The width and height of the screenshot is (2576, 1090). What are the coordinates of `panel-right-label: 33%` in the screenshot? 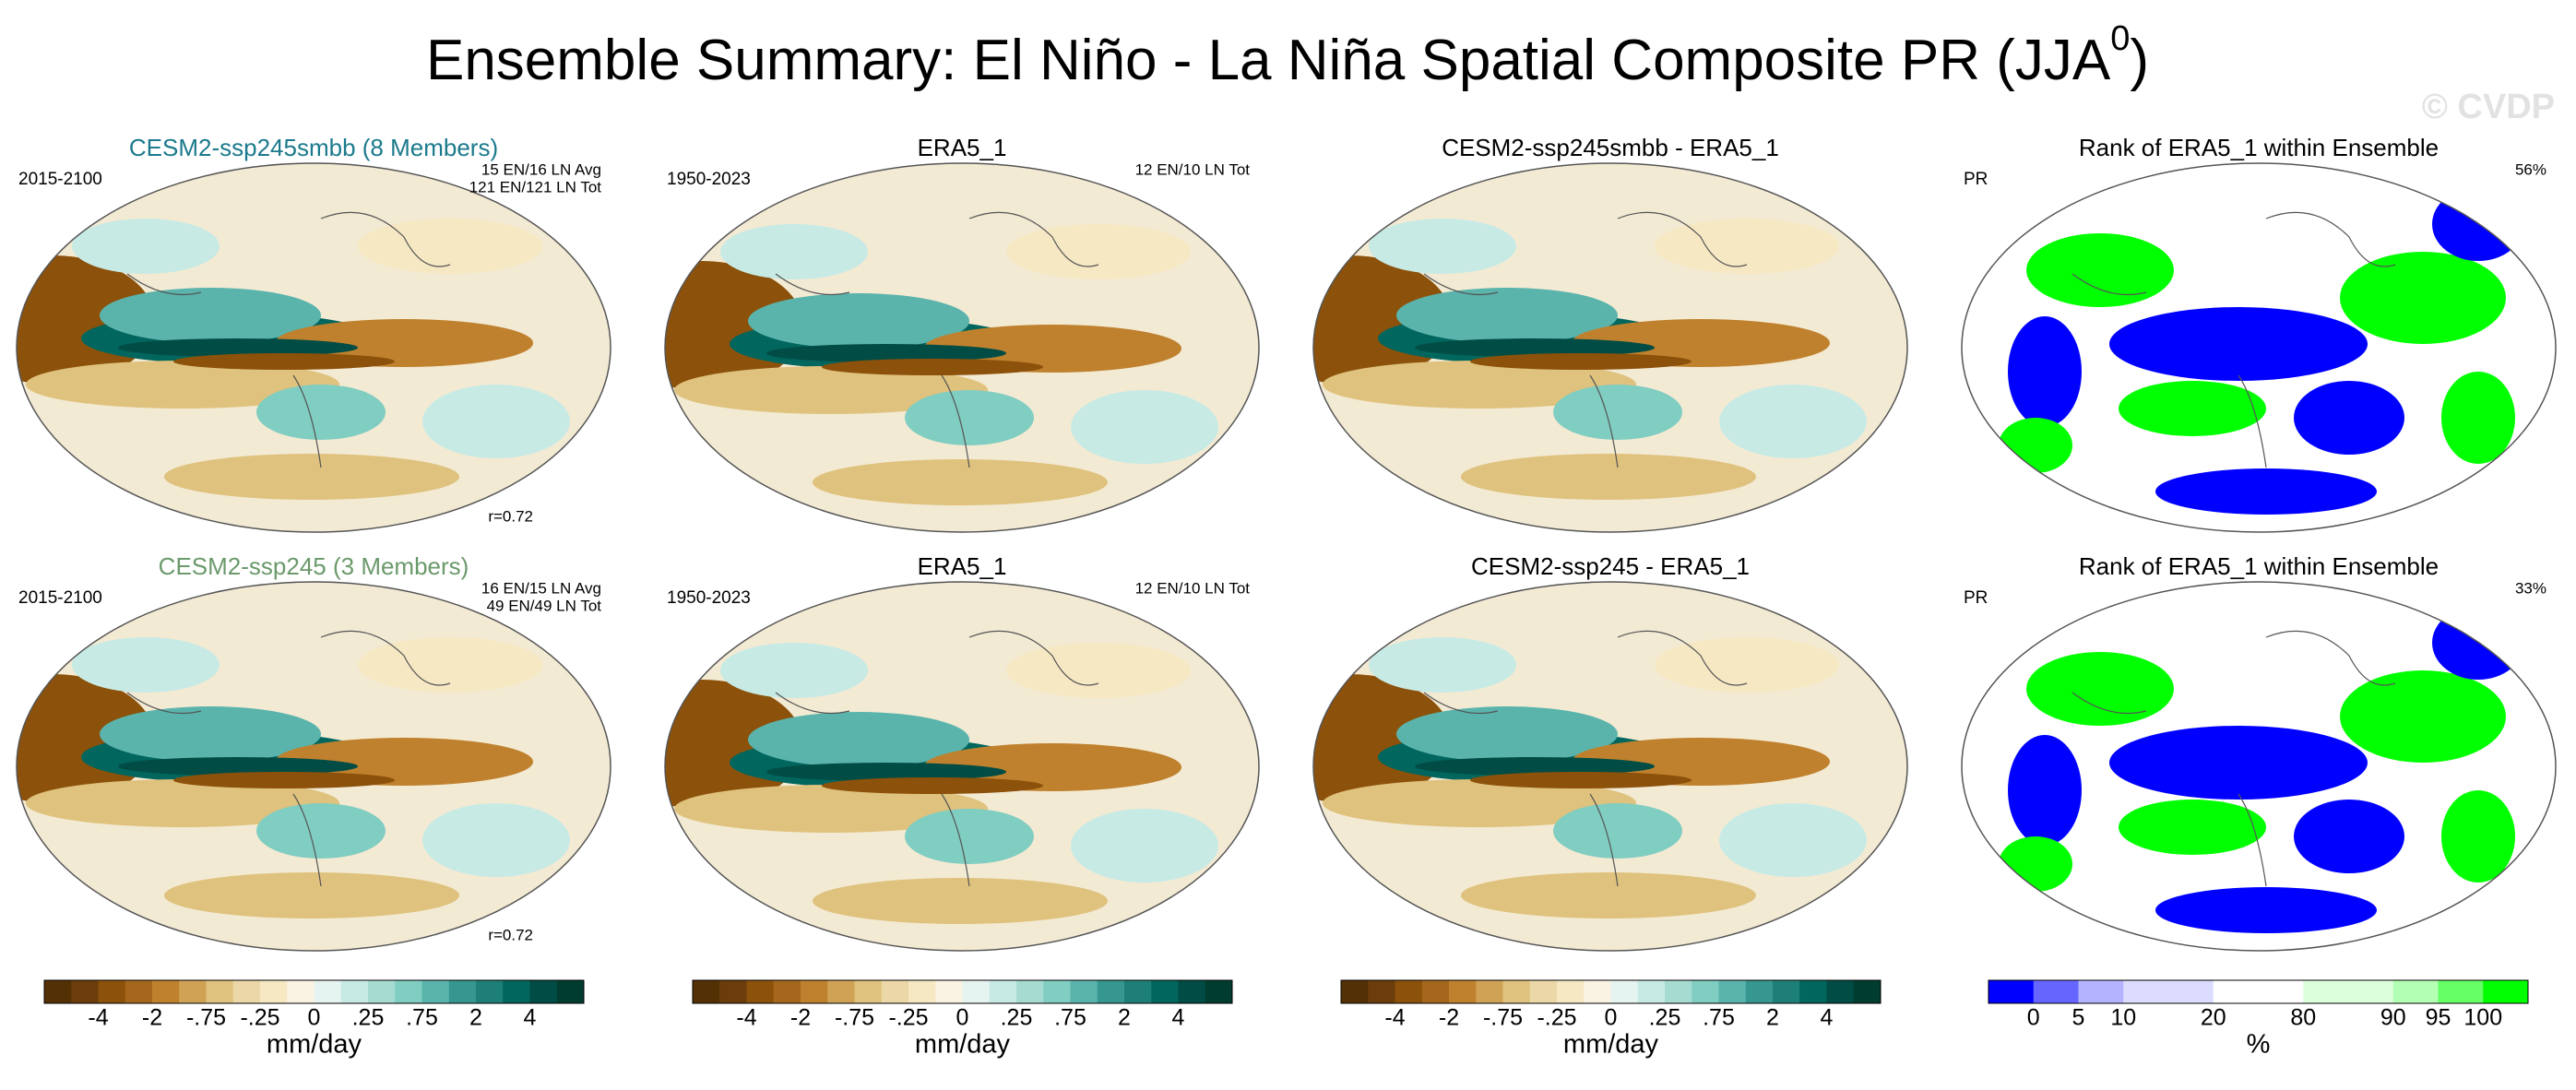 It's located at (2530, 588).